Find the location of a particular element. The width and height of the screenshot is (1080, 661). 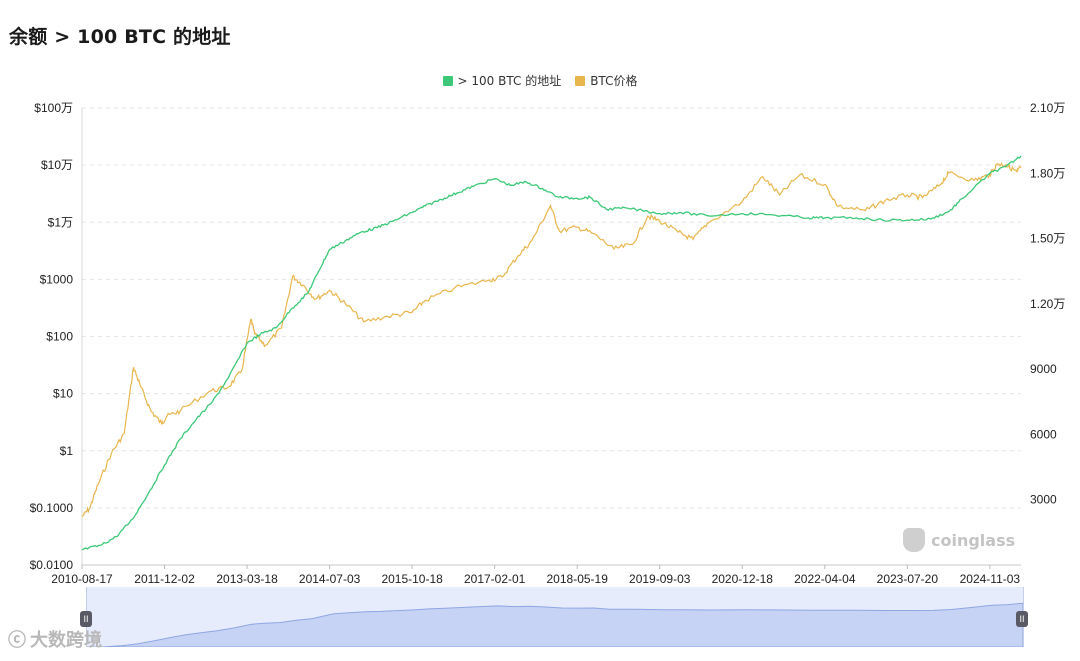

corner-watermark: ⓒ 大数跨境 is located at coordinates (55, 639).